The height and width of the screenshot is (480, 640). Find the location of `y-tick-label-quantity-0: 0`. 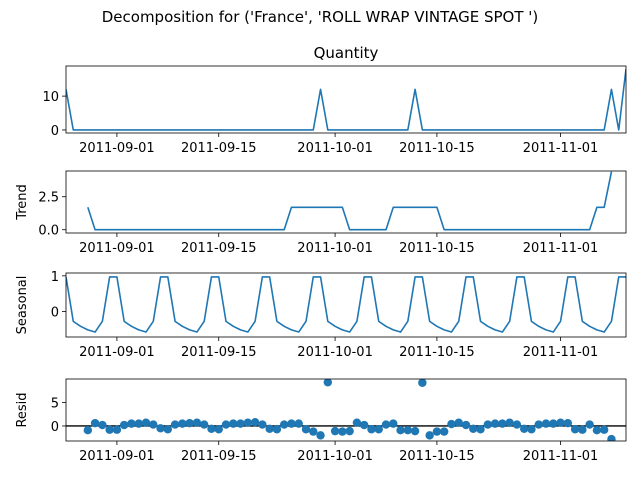

y-tick-label-quantity-0: 0 is located at coordinates (55, 131).